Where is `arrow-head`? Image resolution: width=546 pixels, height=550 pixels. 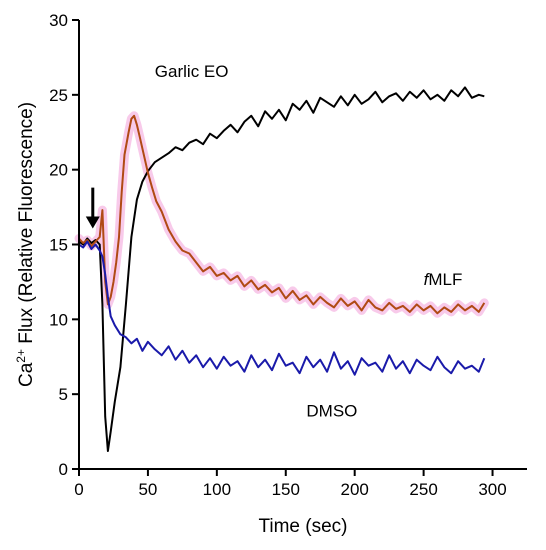
arrow-head is located at coordinates (92, 222).